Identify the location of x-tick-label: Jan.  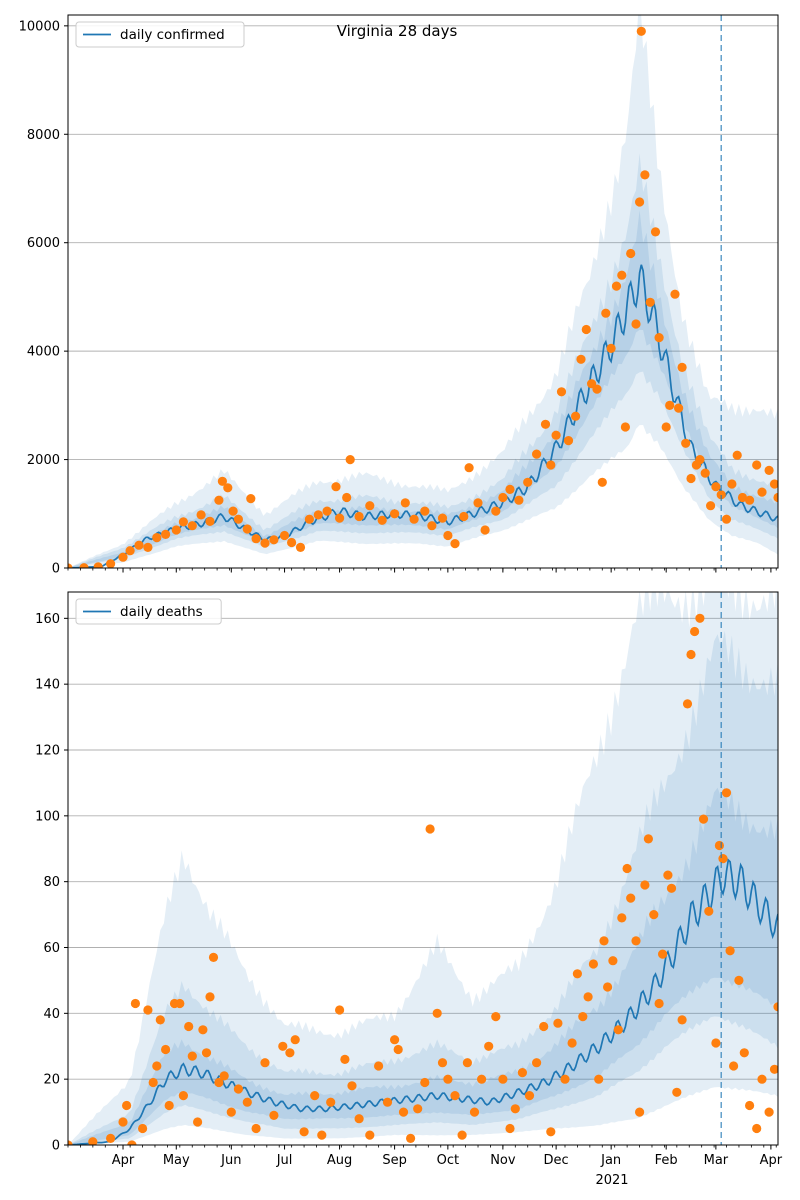
(610, 1160).